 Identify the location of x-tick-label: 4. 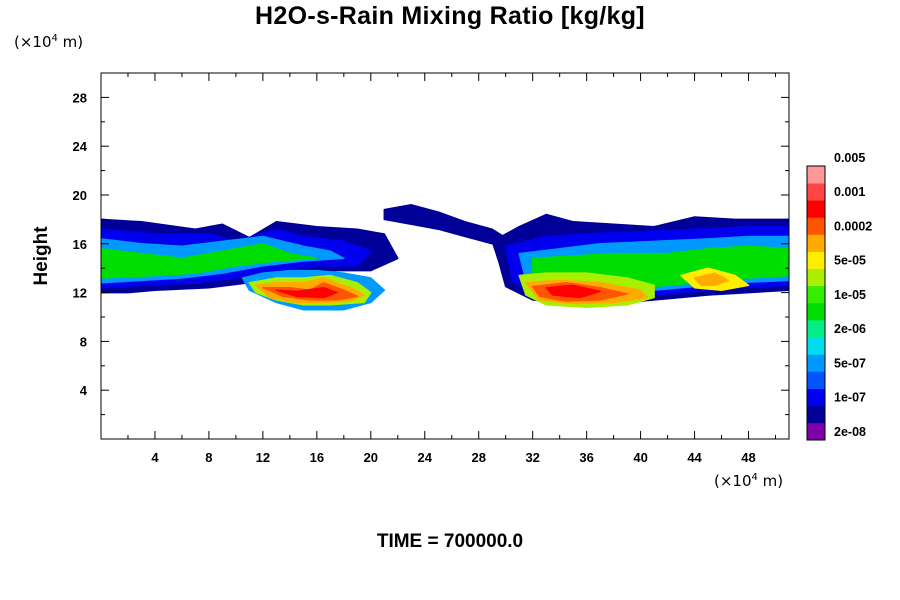
(155, 457).